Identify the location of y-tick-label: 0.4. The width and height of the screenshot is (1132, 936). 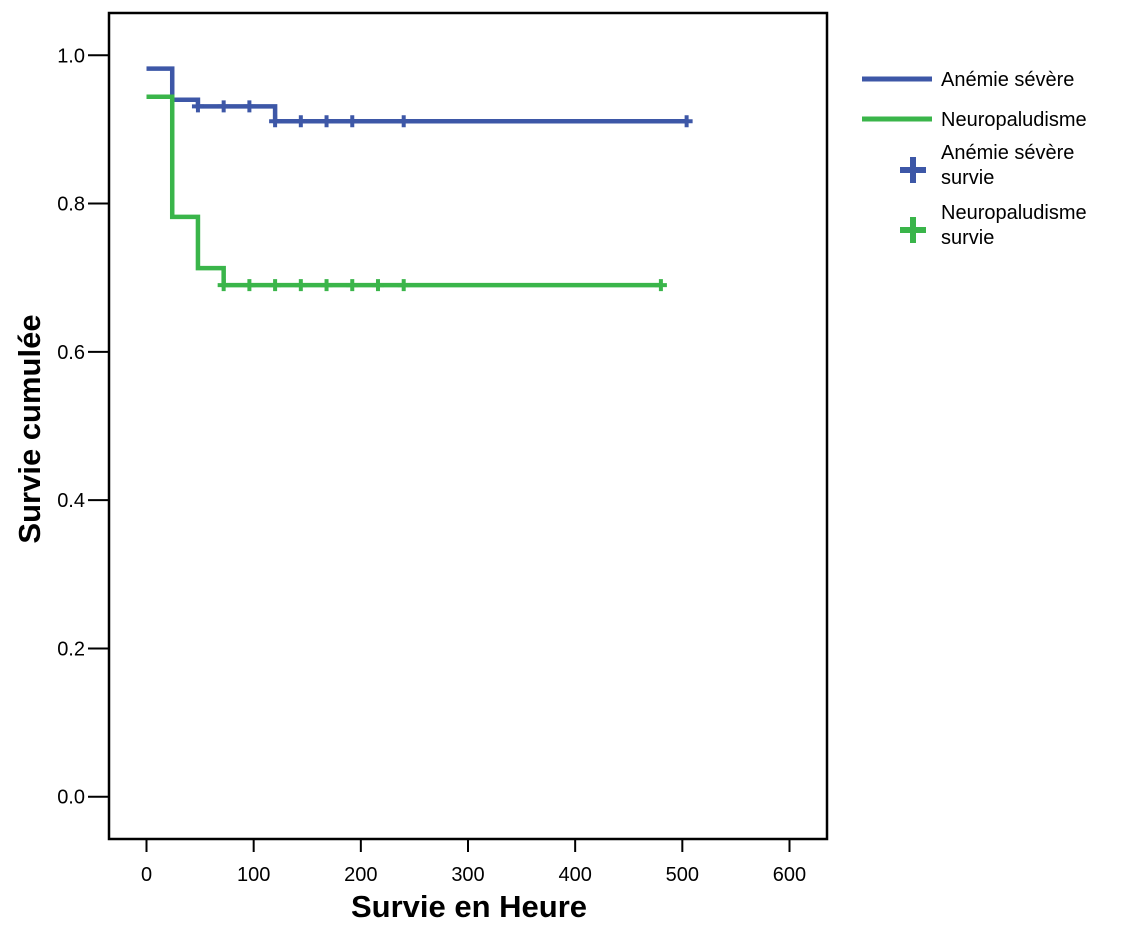
(71, 501).